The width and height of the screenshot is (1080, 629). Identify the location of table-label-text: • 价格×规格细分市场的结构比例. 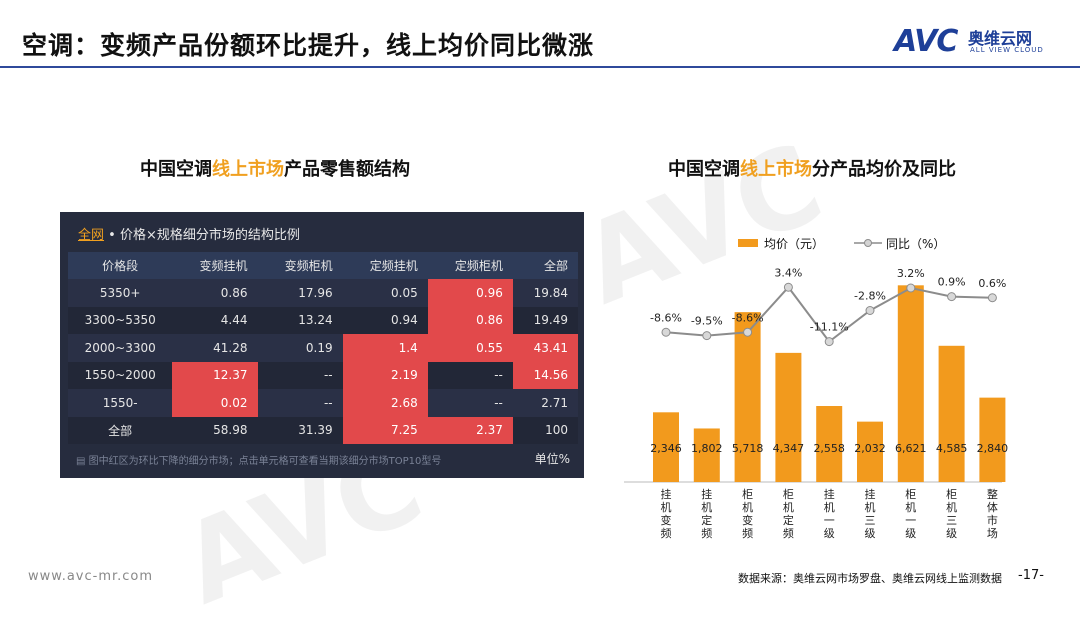
(202, 235).